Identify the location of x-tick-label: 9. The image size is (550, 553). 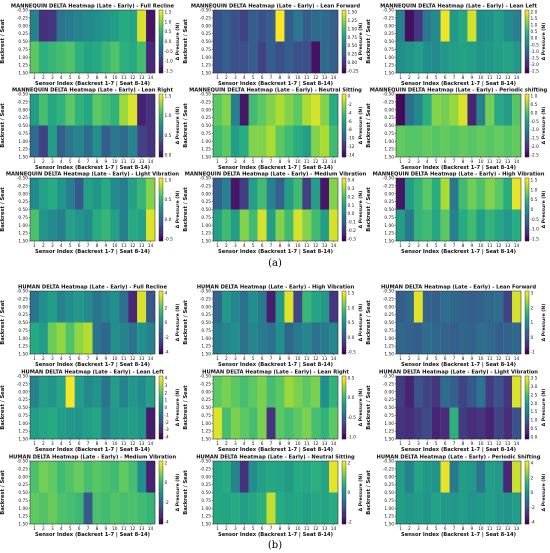
(106, 78).